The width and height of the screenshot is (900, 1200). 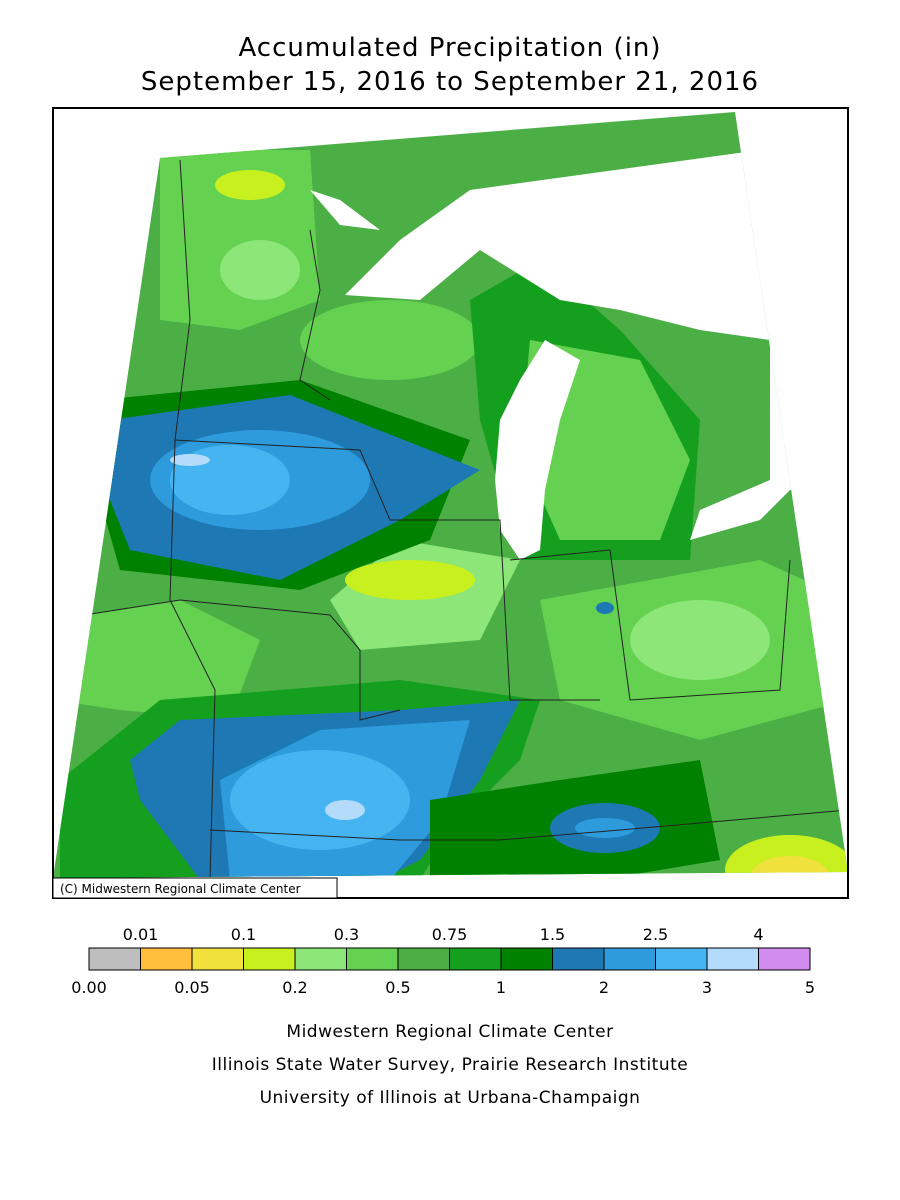 What do you see at coordinates (397, 987) in the screenshot?
I see `legend-label: 0.5` at bounding box center [397, 987].